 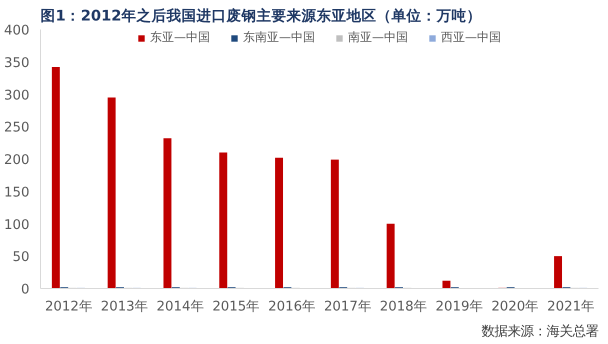 I want to click on y-tick-label: 300, so click(x=17, y=96).